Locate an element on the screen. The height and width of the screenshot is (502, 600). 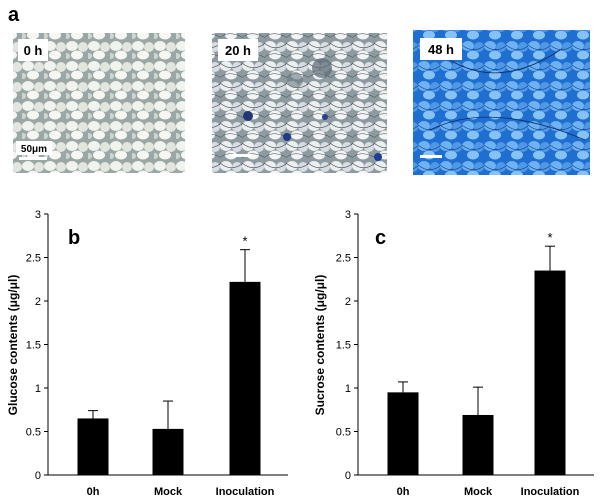
chart-b-category-label: Mock is located at coordinates (168, 492).